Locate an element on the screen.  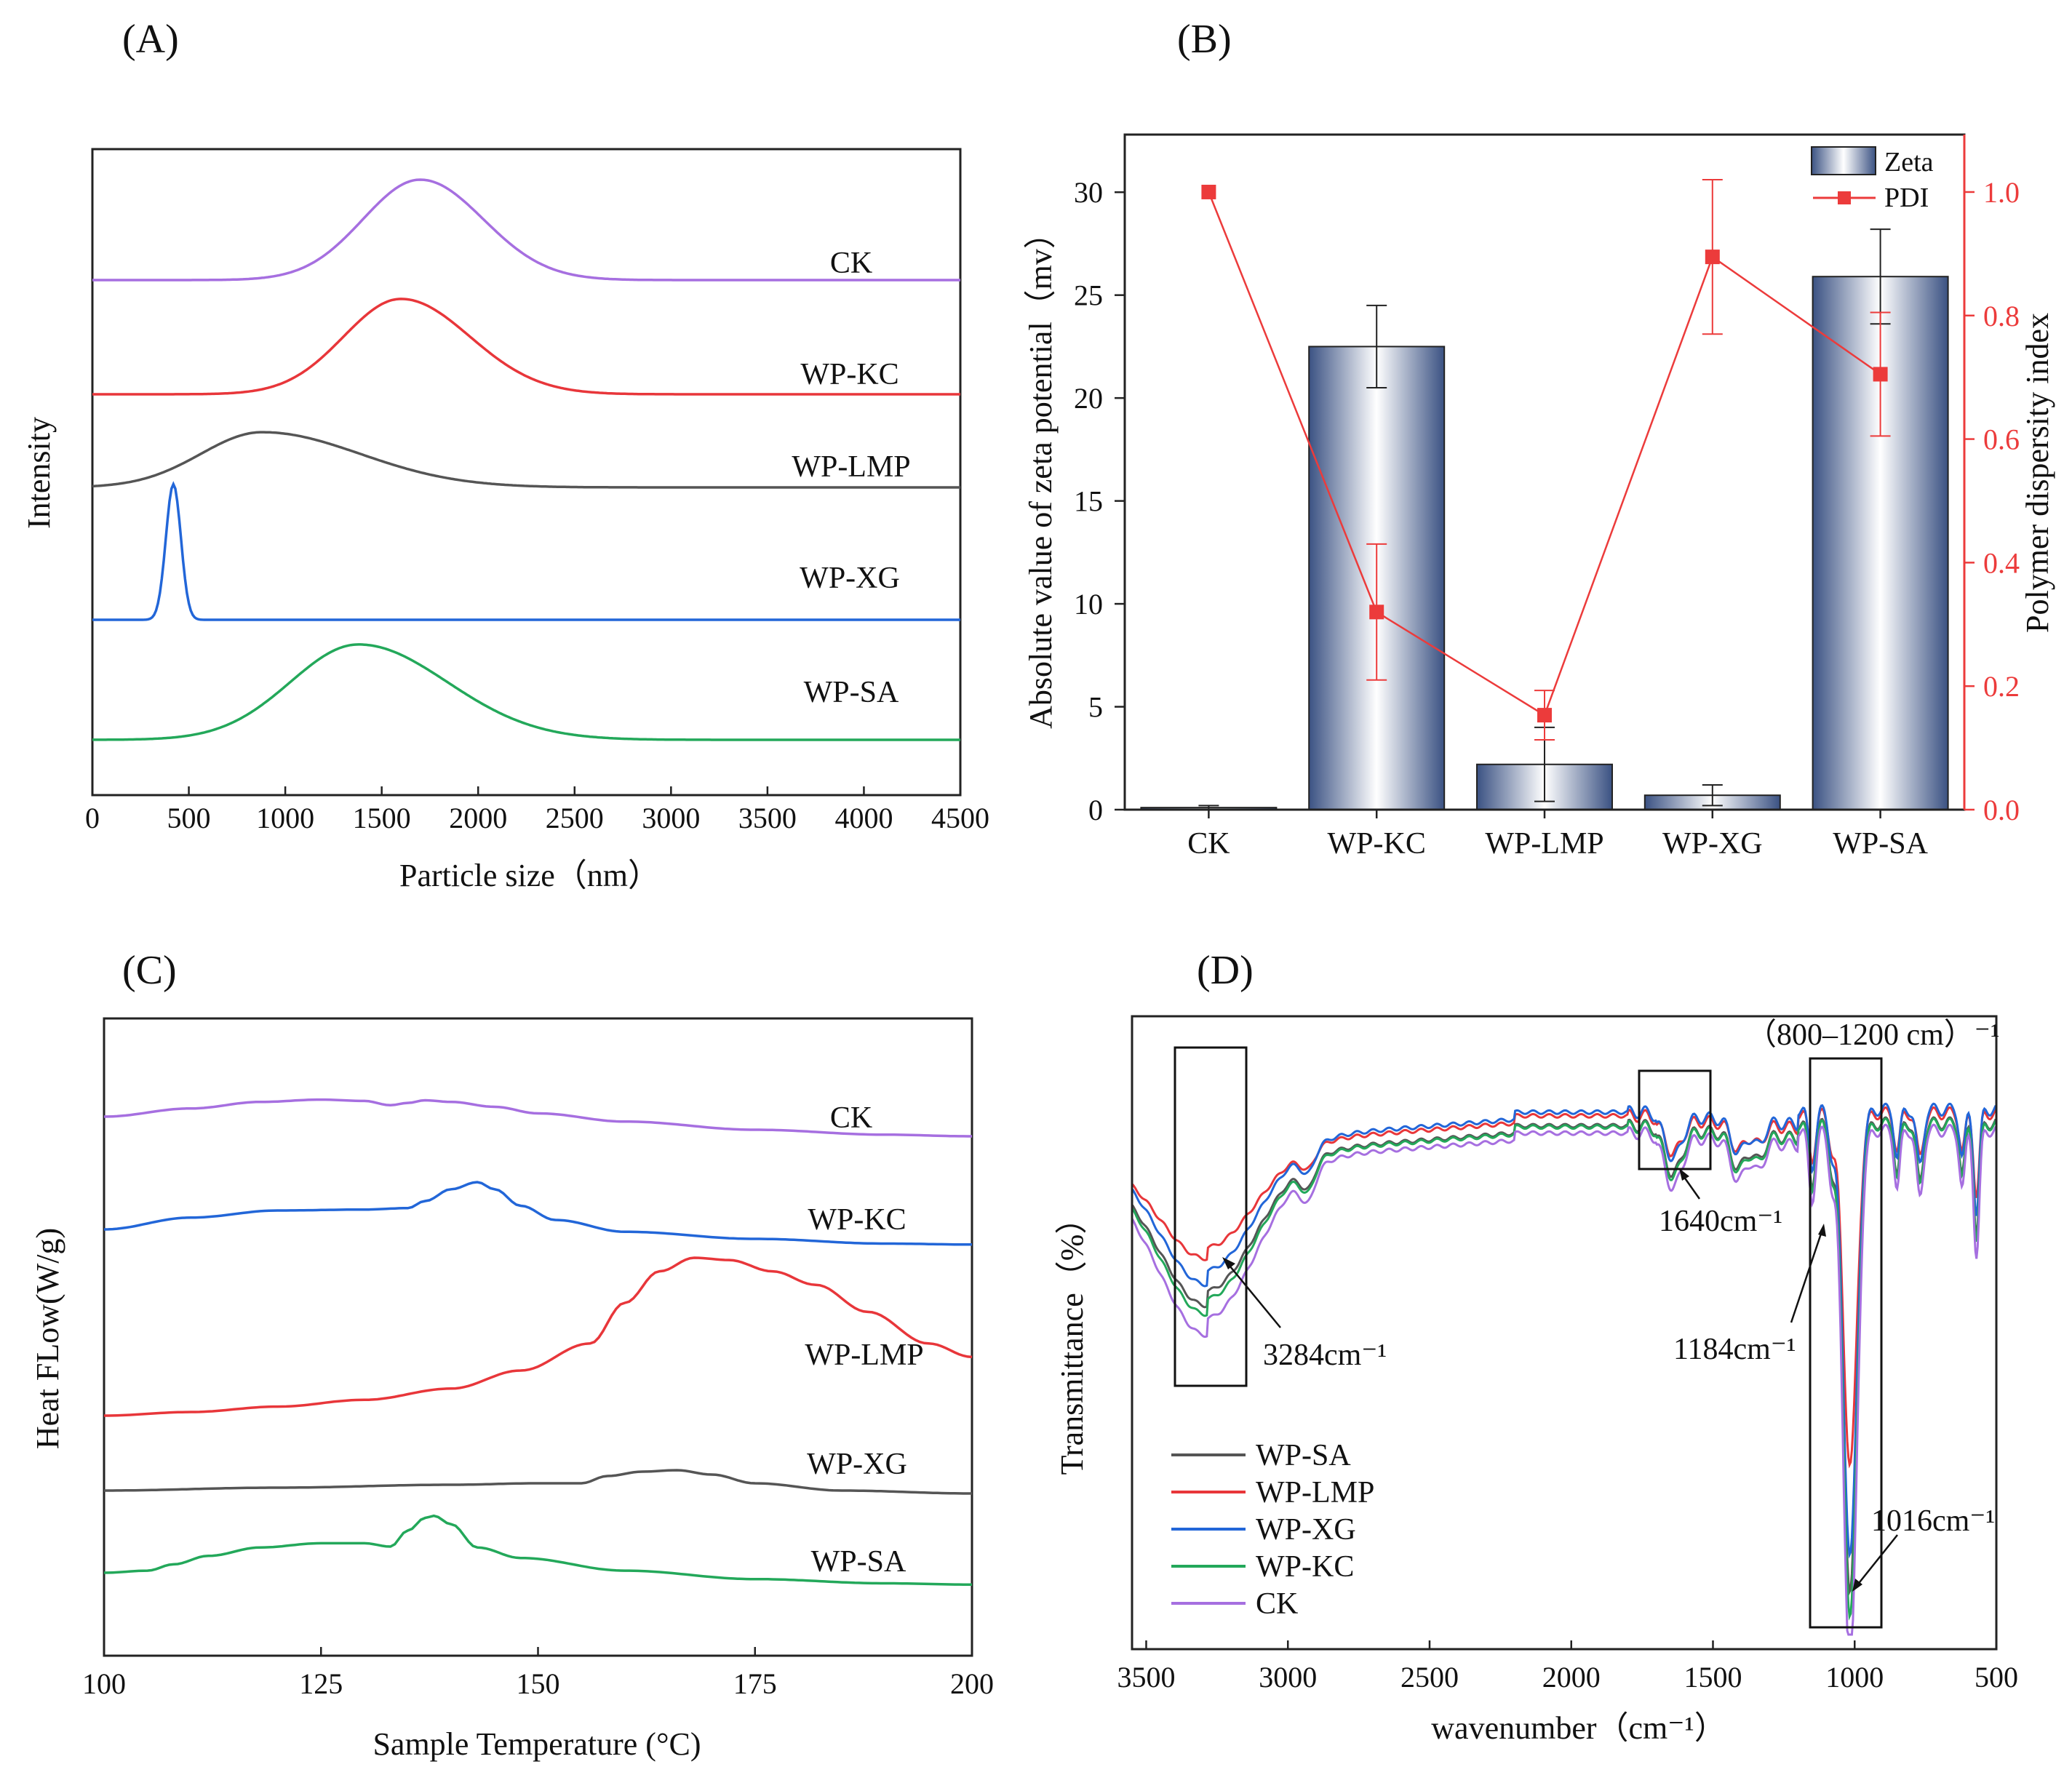
panel-a-x-label: Particle size（nm） is located at coordinates (529, 875).